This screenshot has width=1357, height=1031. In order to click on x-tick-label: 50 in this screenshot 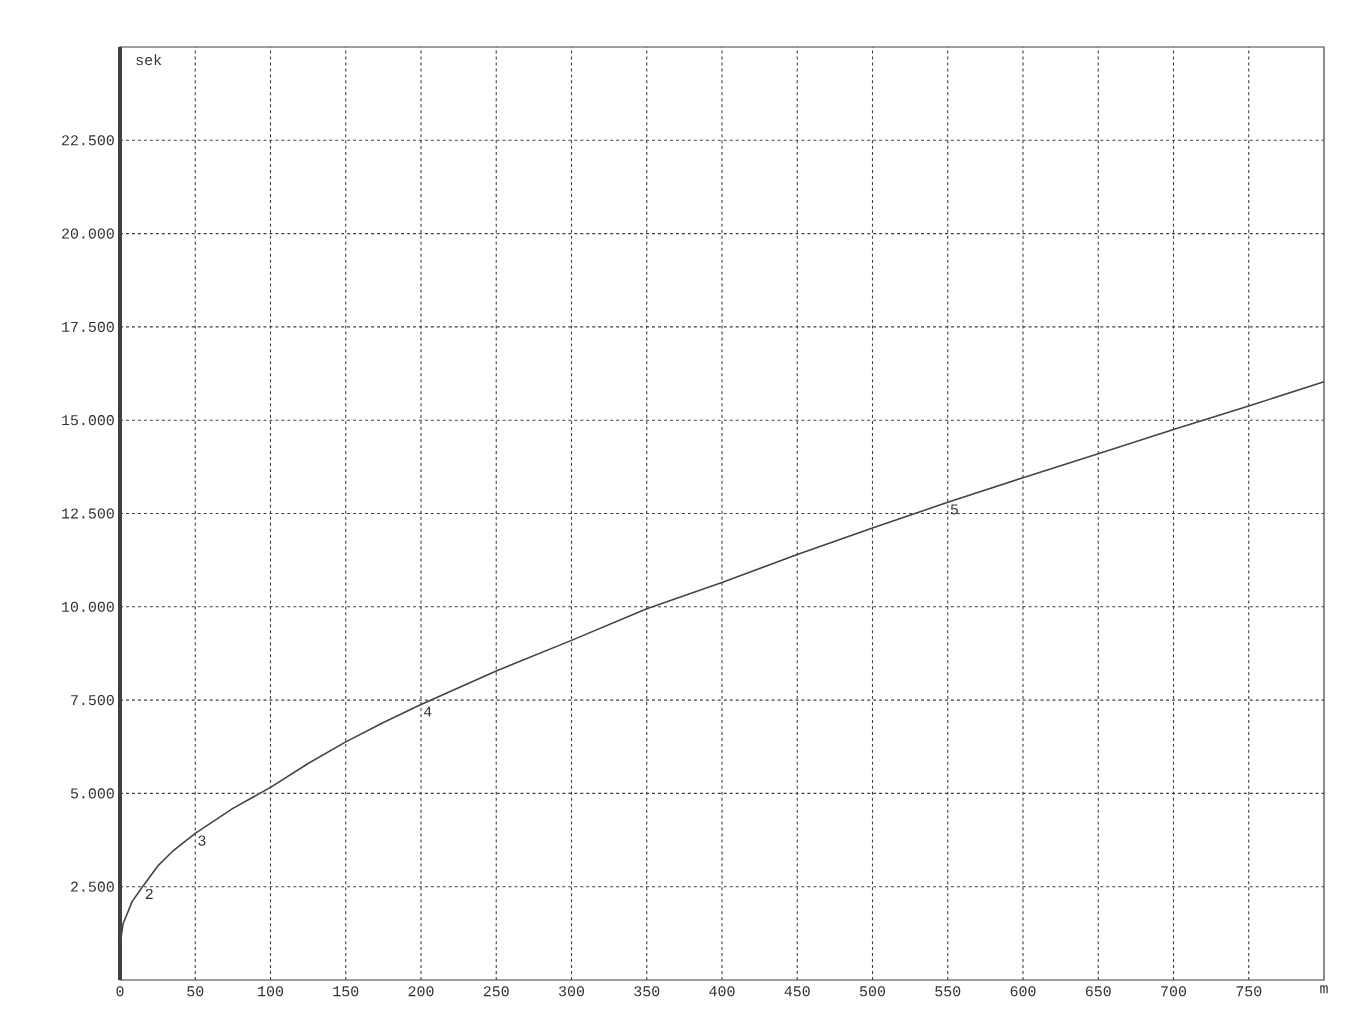, I will do `click(195, 991)`.